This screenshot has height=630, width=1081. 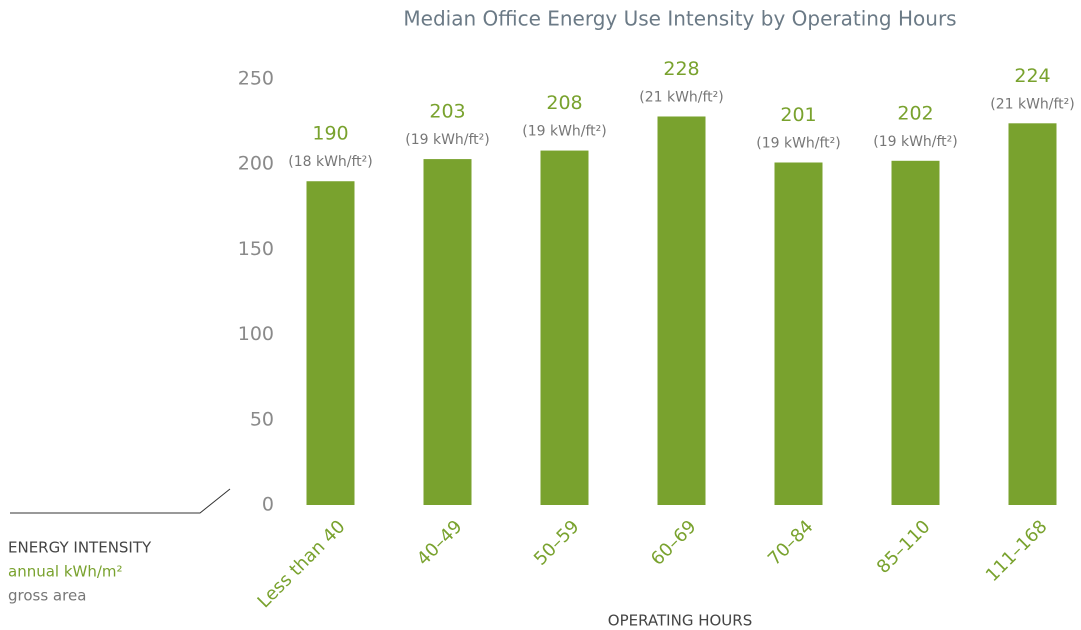 What do you see at coordinates (256, 79) in the screenshot?
I see `y-tick-label: 250` at bounding box center [256, 79].